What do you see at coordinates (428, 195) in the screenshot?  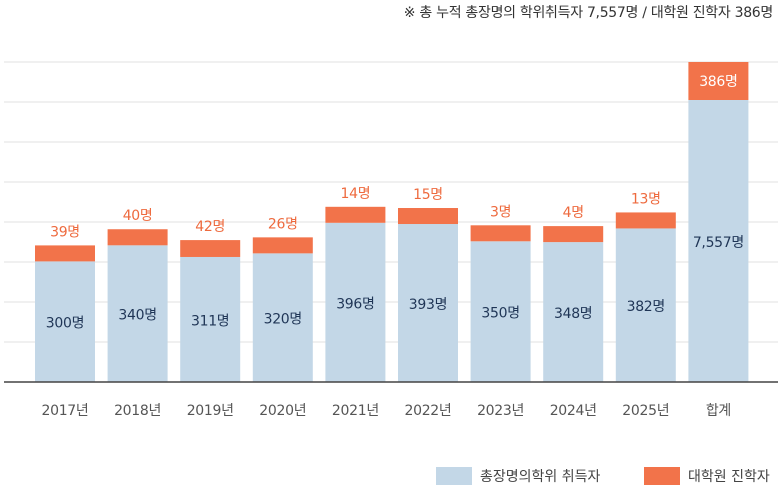 I see `data-label-grad: 15명` at bounding box center [428, 195].